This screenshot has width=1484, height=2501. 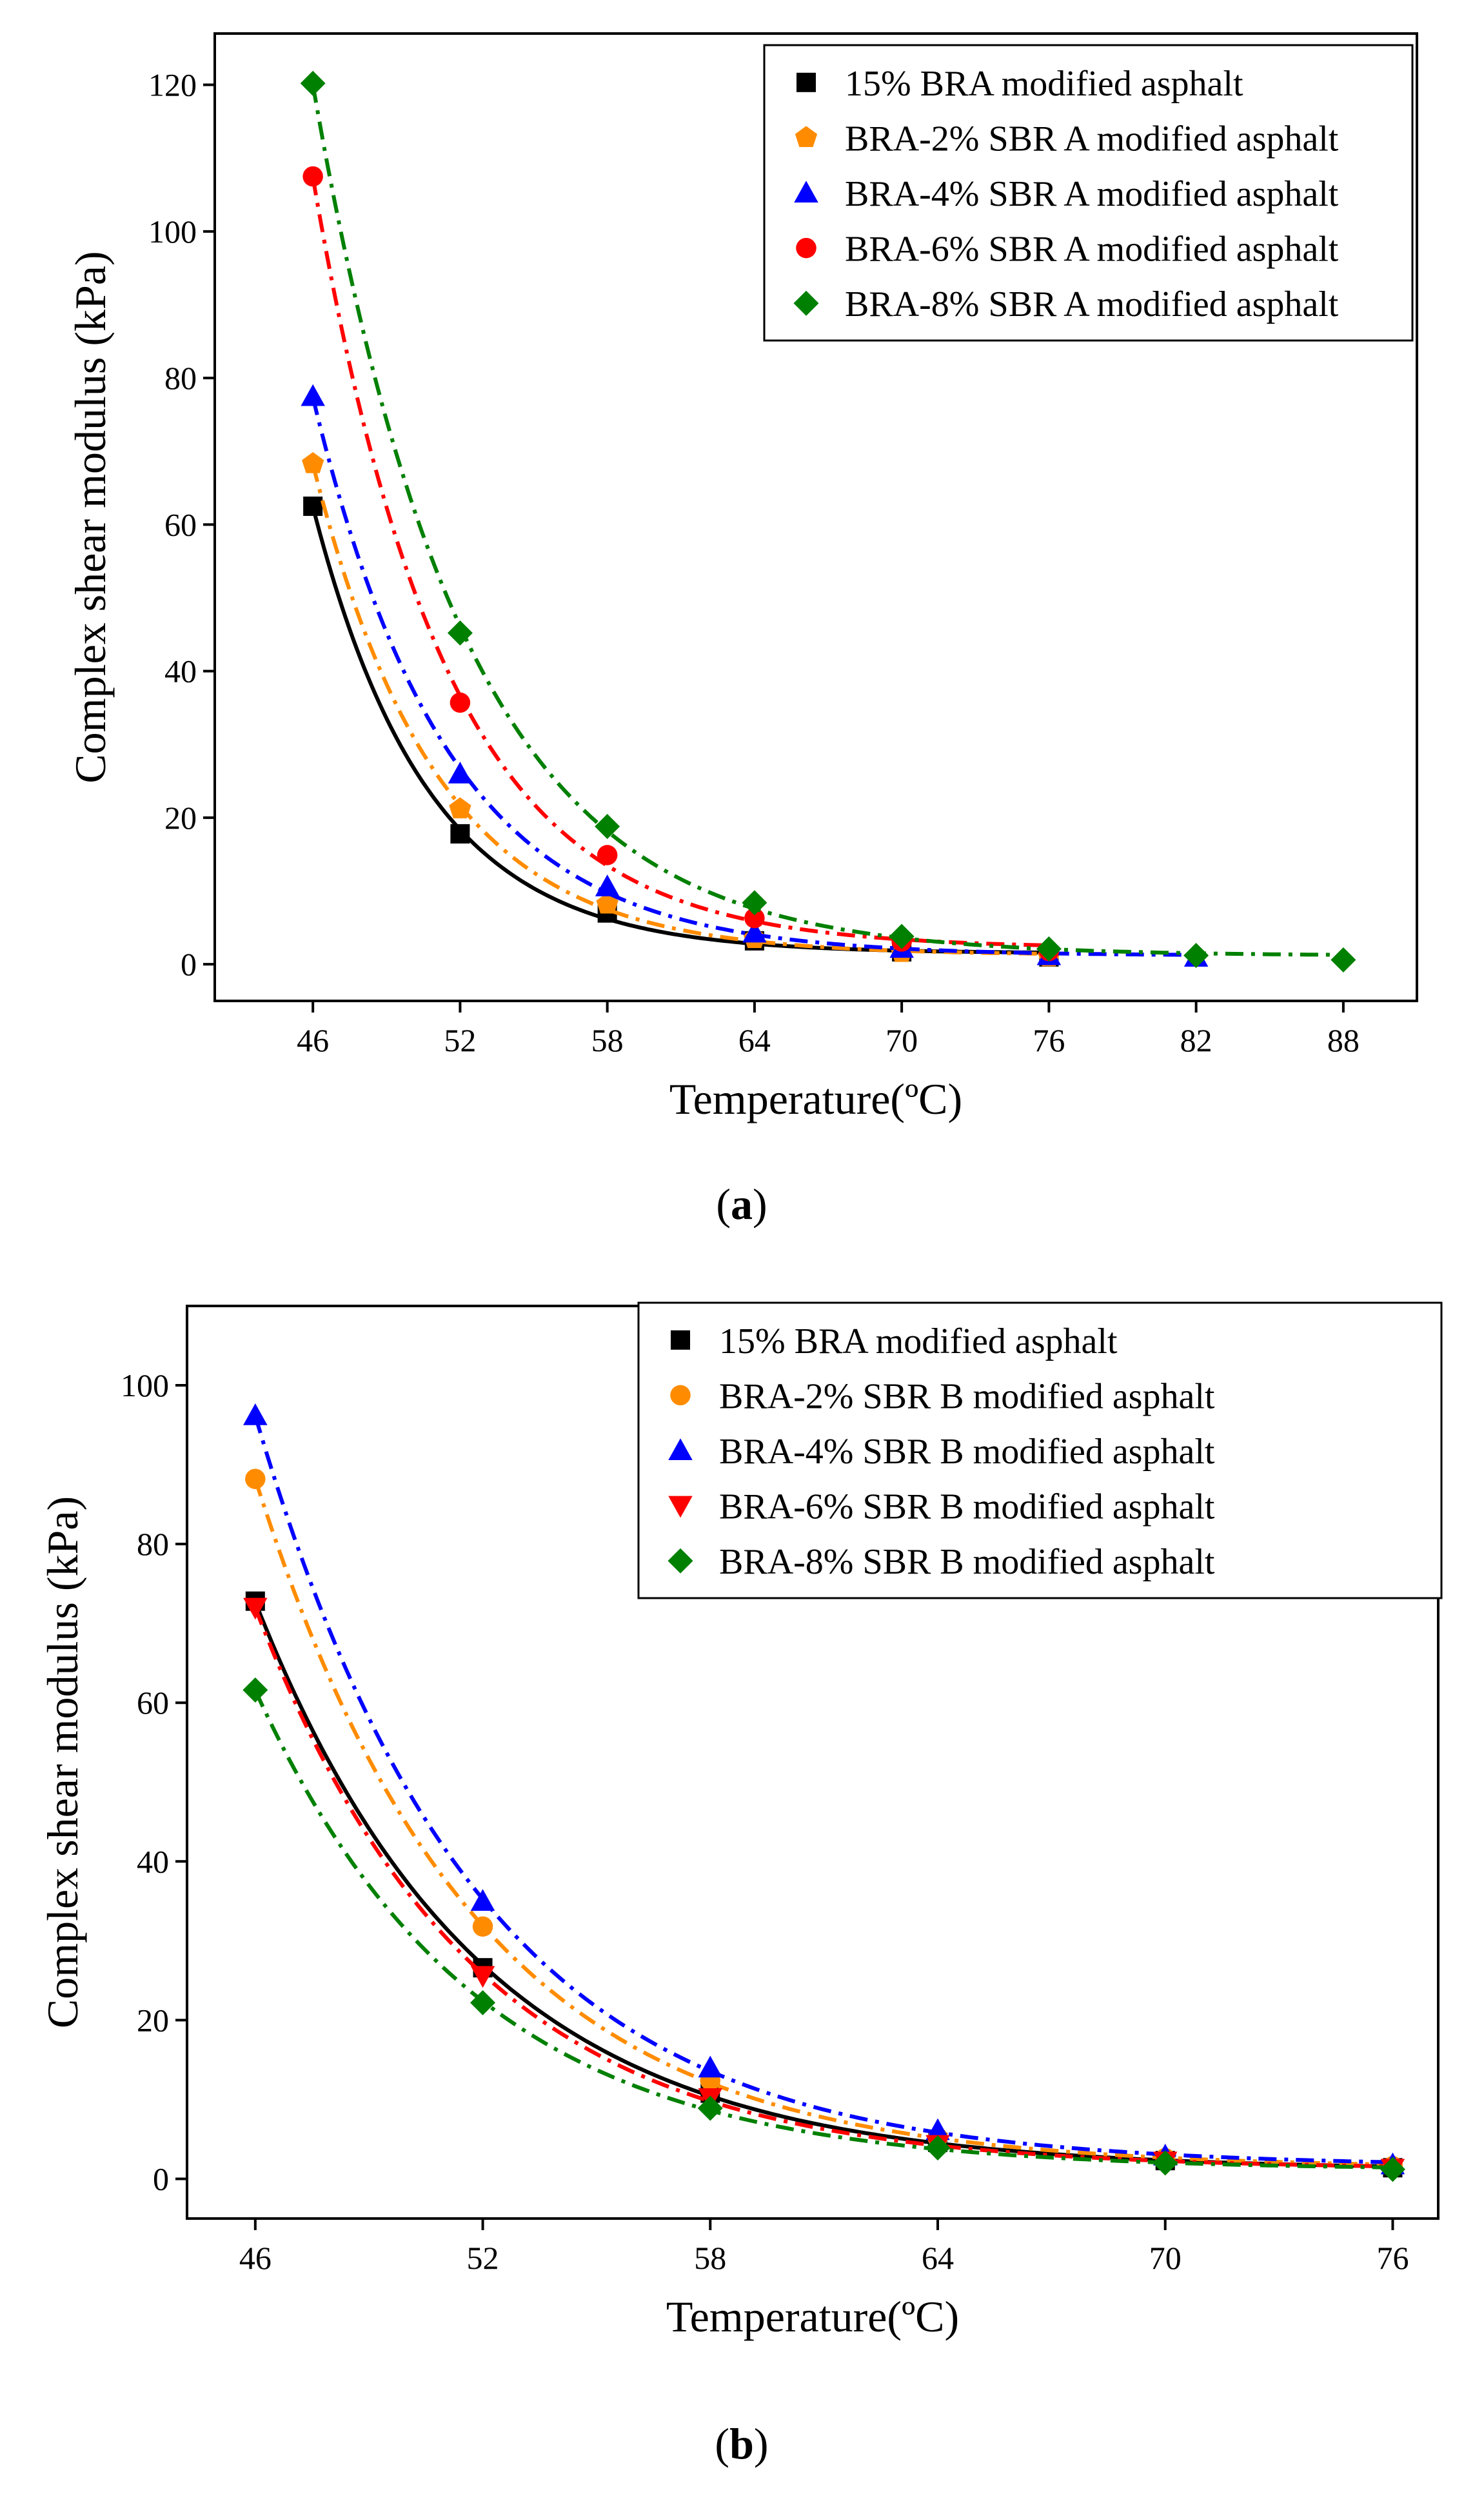 I want to click on caption-label-a: a, so click(x=742, y=1204).